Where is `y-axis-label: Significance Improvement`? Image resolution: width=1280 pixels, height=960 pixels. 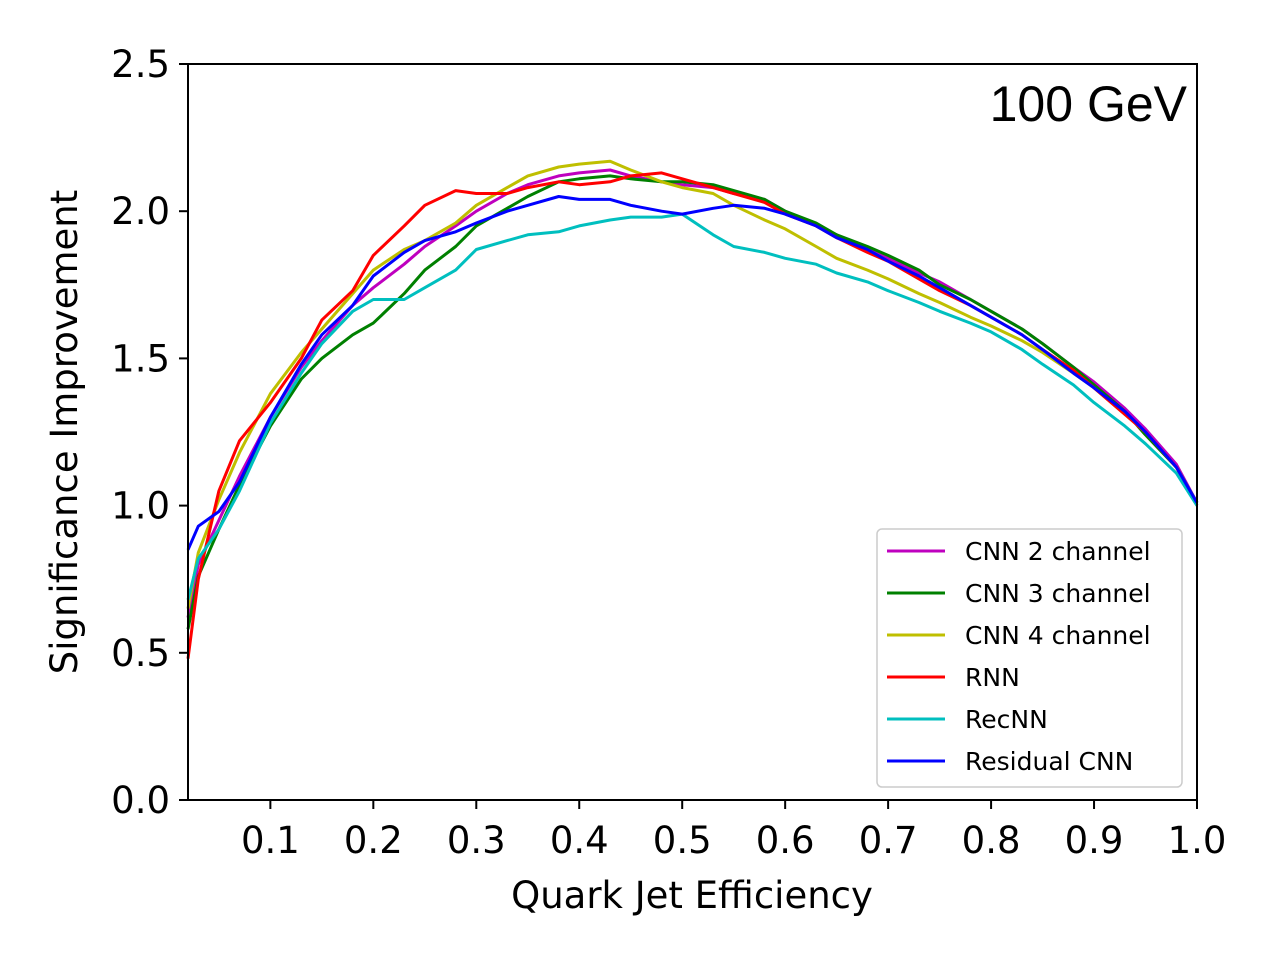 y-axis-label: Significance Improvement is located at coordinates (64, 432).